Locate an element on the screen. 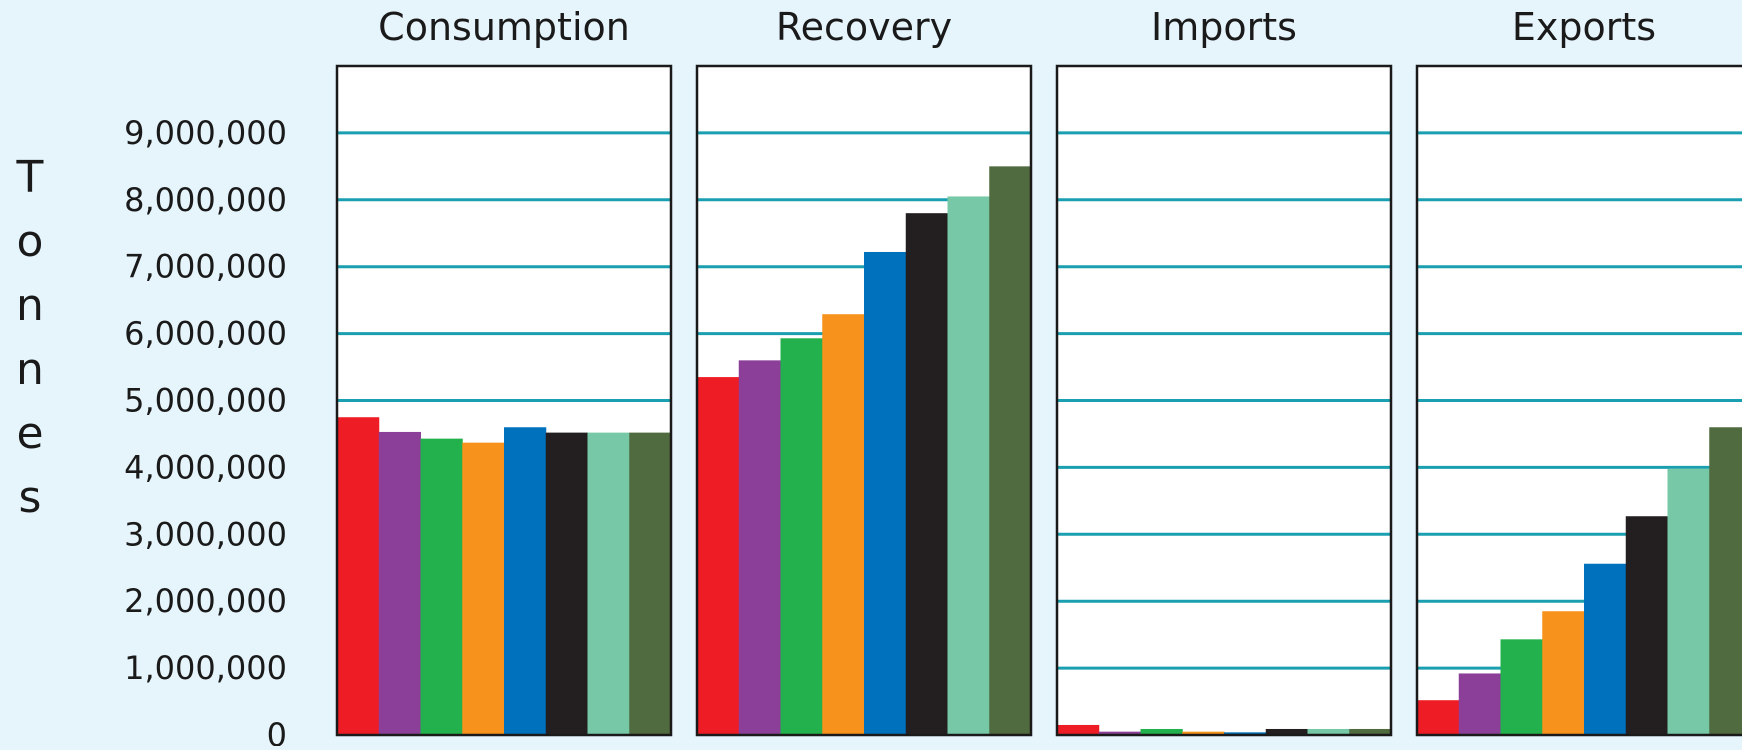 The height and width of the screenshot is (750, 1742). y-tick-label: 6,000,000 is located at coordinates (205, 334).